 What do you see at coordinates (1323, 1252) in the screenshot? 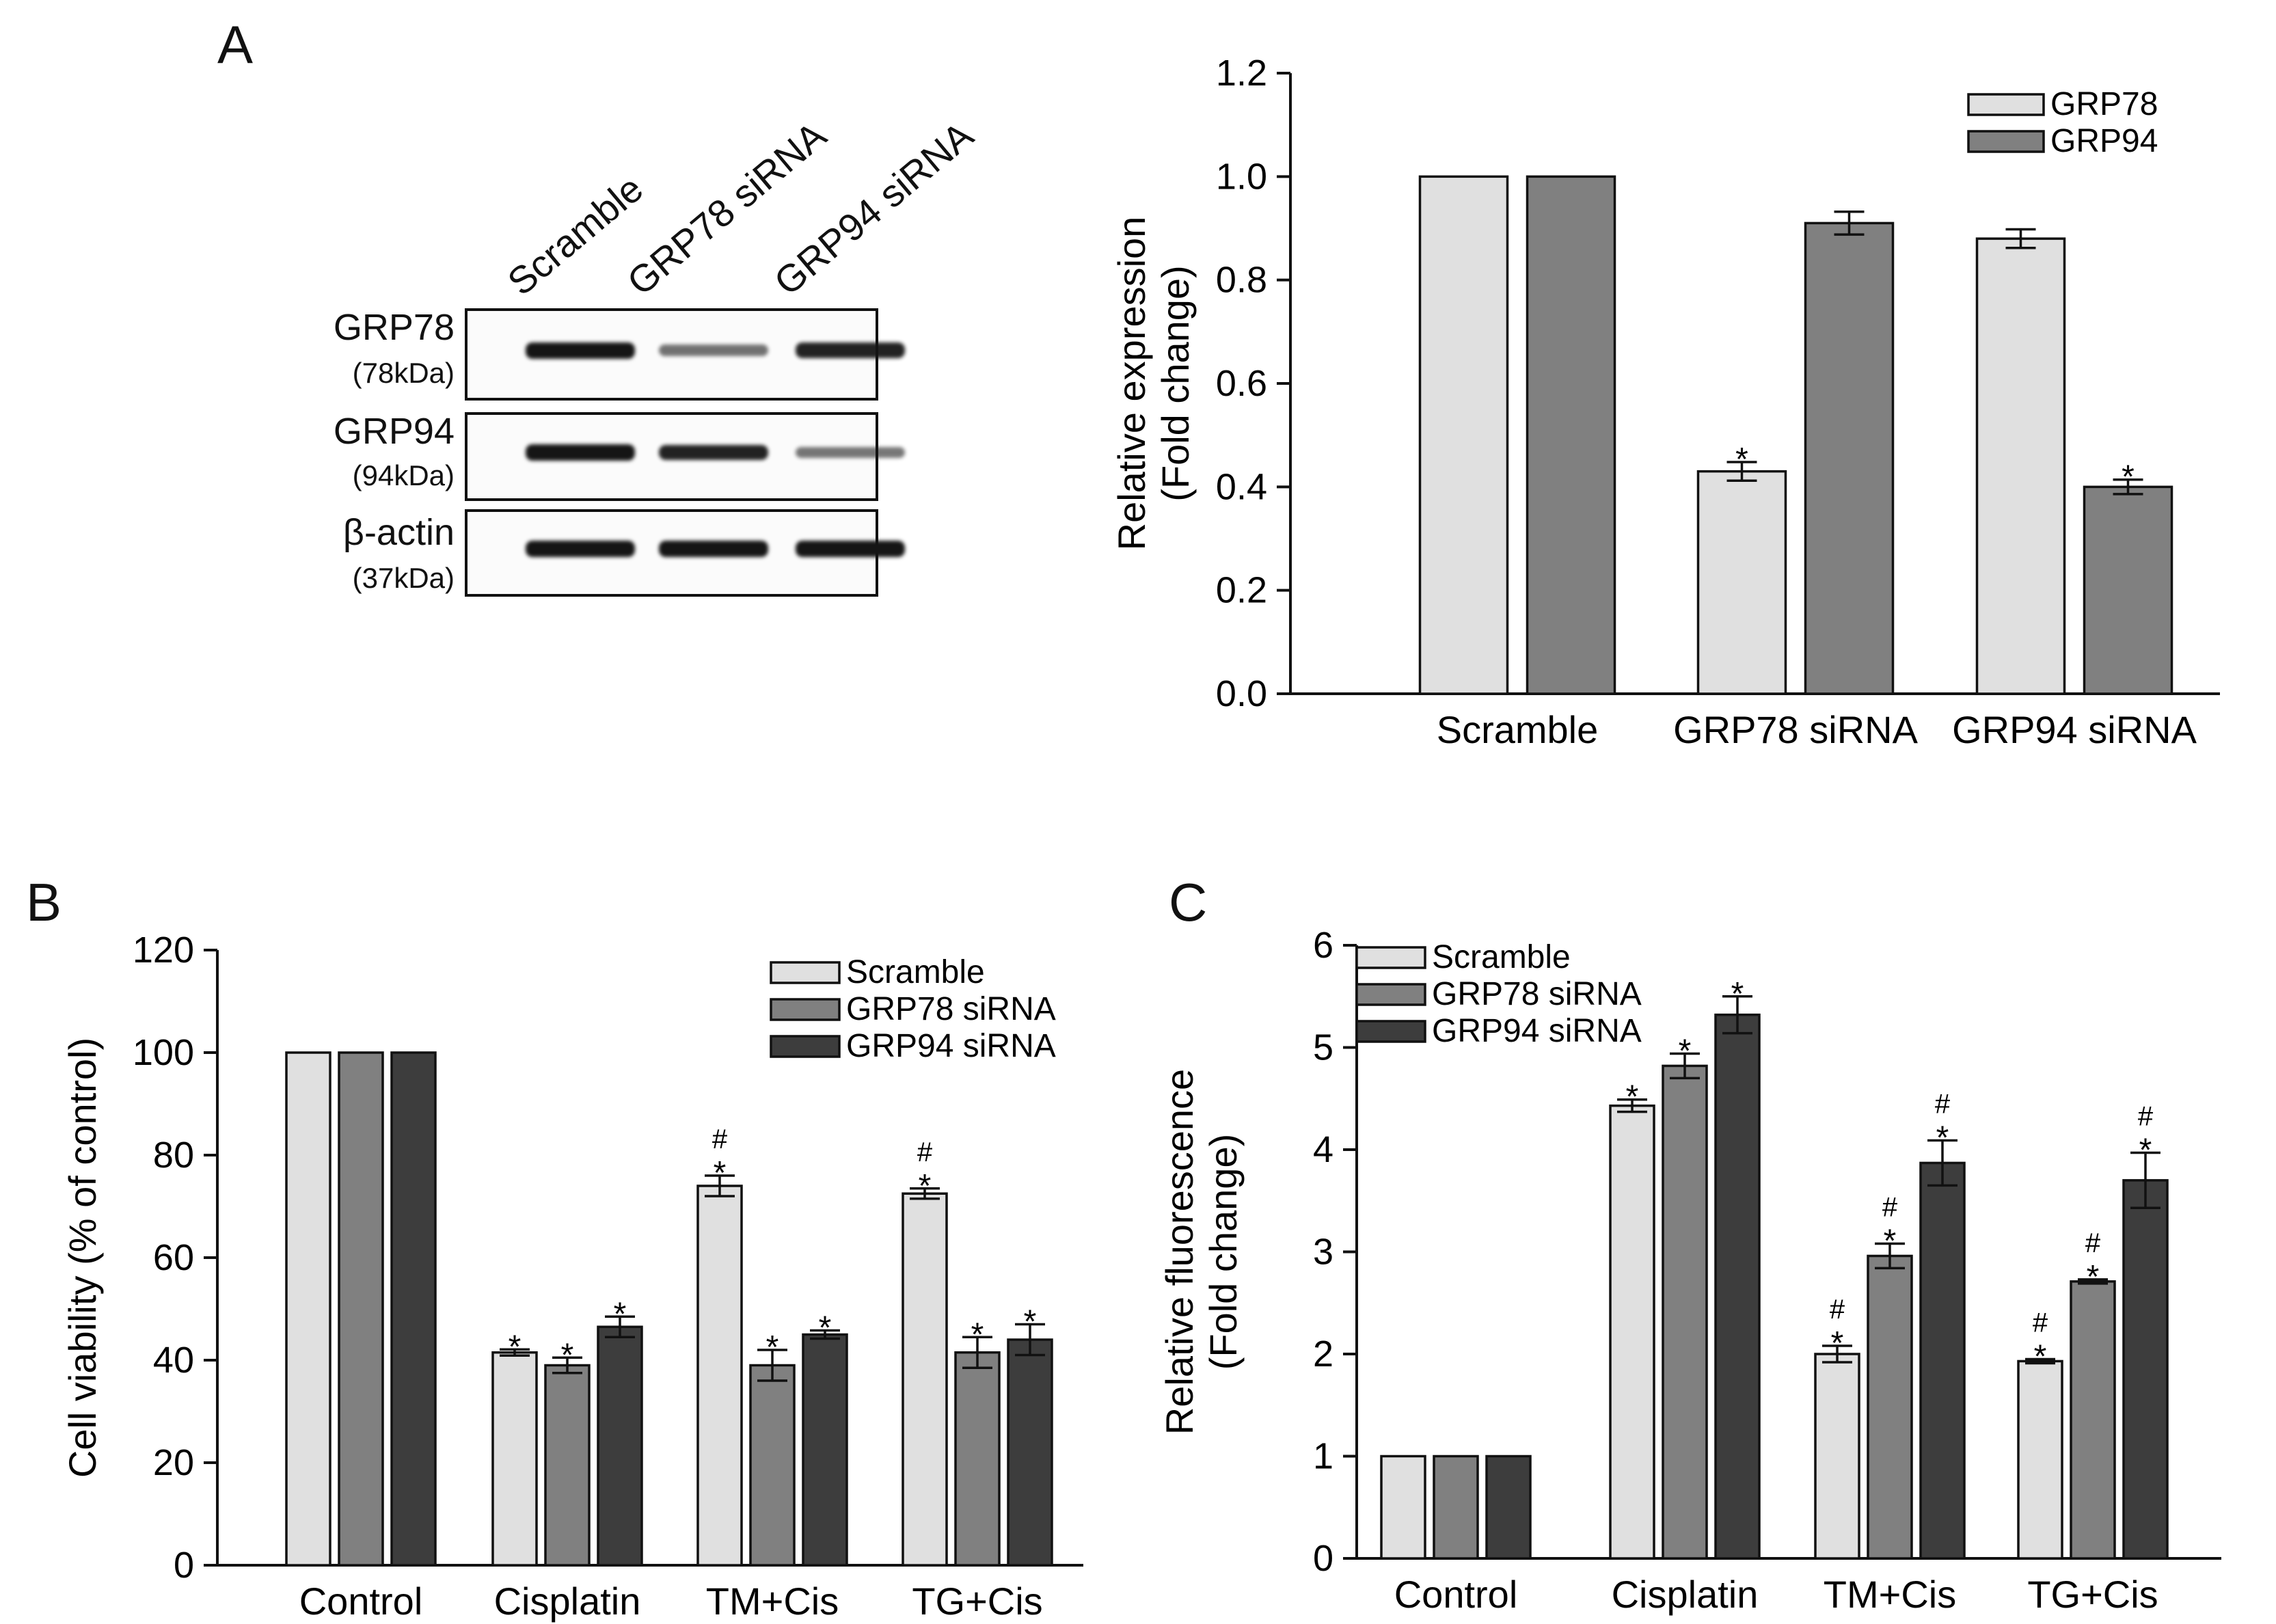
I see `y-tick-label: 3` at bounding box center [1323, 1252].